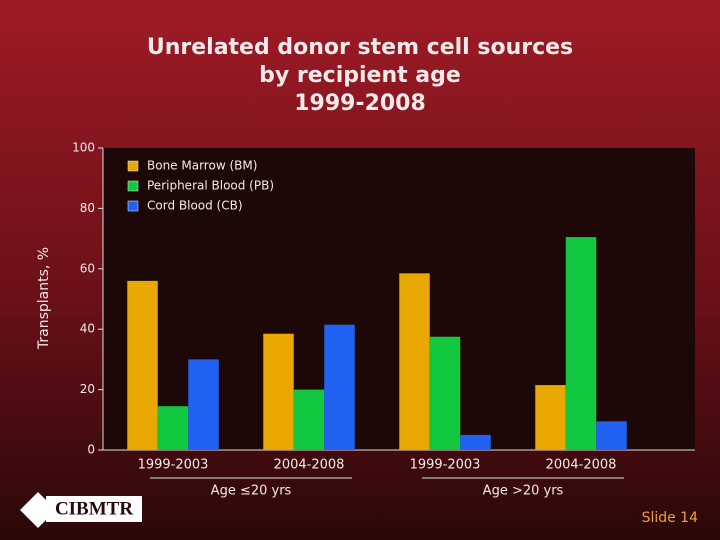 The image size is (720, 540). What do you see at coordinates (360, 75) in the screenshot?
I see `title-line: by recipient age` at bounding box center [360, 75].